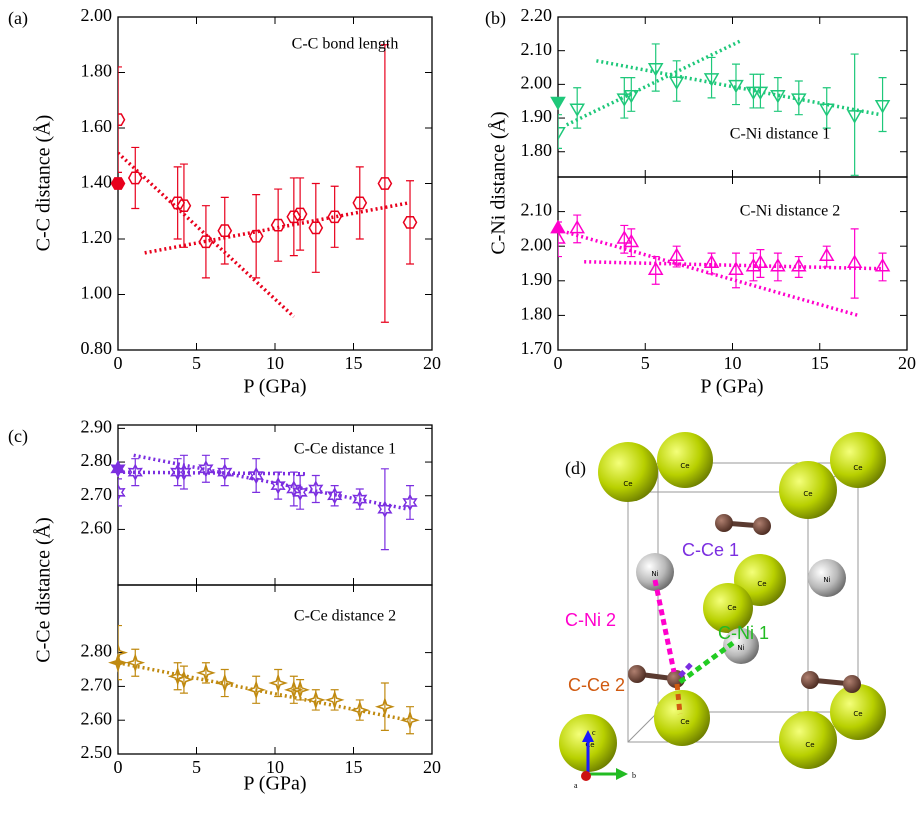 The image size is (922, 821). What do you see at coordinates (790, 211) in the screenshot?
I see `annotation: C-Ni distance 2` at bounding box center [790, 211].